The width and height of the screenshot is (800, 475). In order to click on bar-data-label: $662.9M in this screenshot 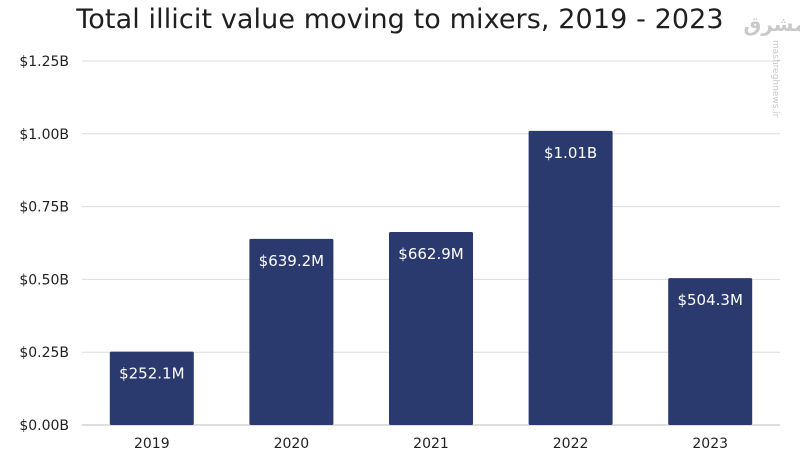, I will do `click(430, 254)`.